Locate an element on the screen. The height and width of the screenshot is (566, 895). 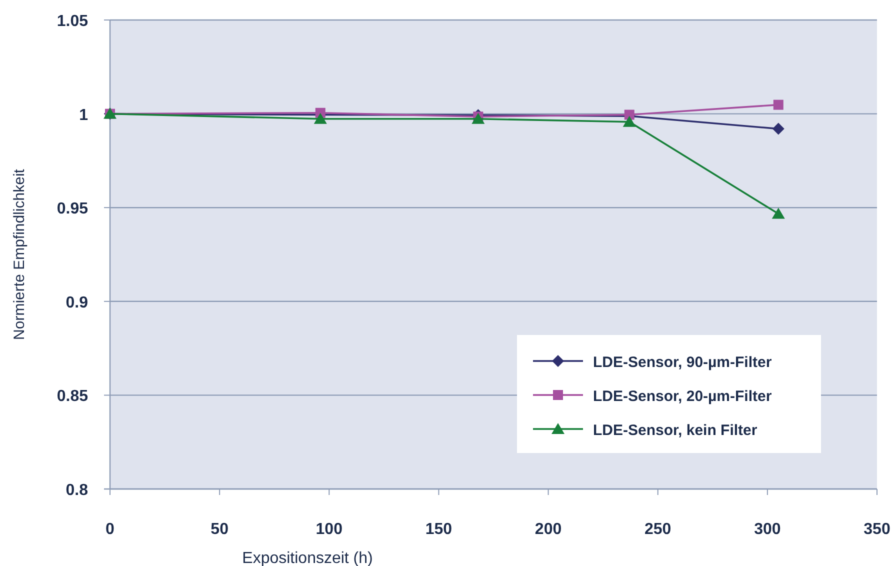
legend-label: LDE-Sensor, kein Filter is located at coordinates (675, 430).